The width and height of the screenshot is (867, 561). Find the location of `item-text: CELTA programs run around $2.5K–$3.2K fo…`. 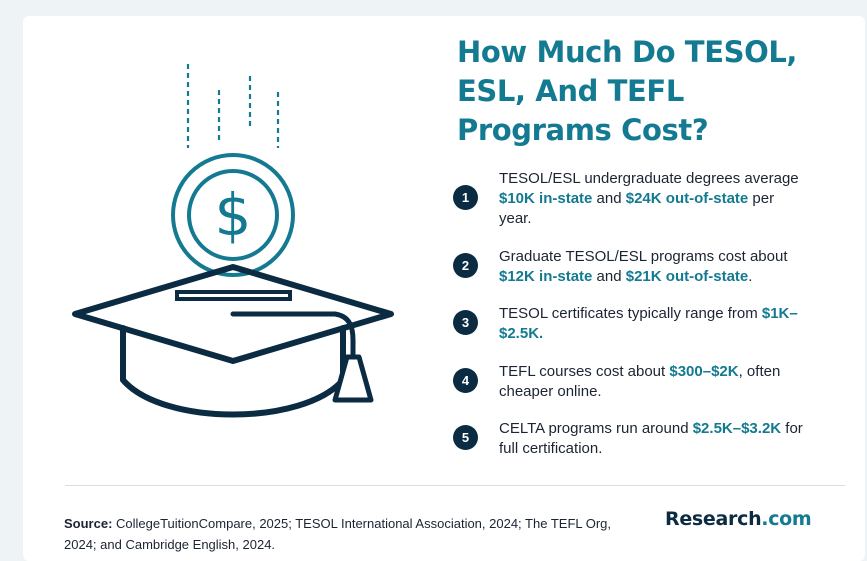

item-text: CELTA programs run around $2.5K–$3.2K fo… is located at coordinates (651, 438).